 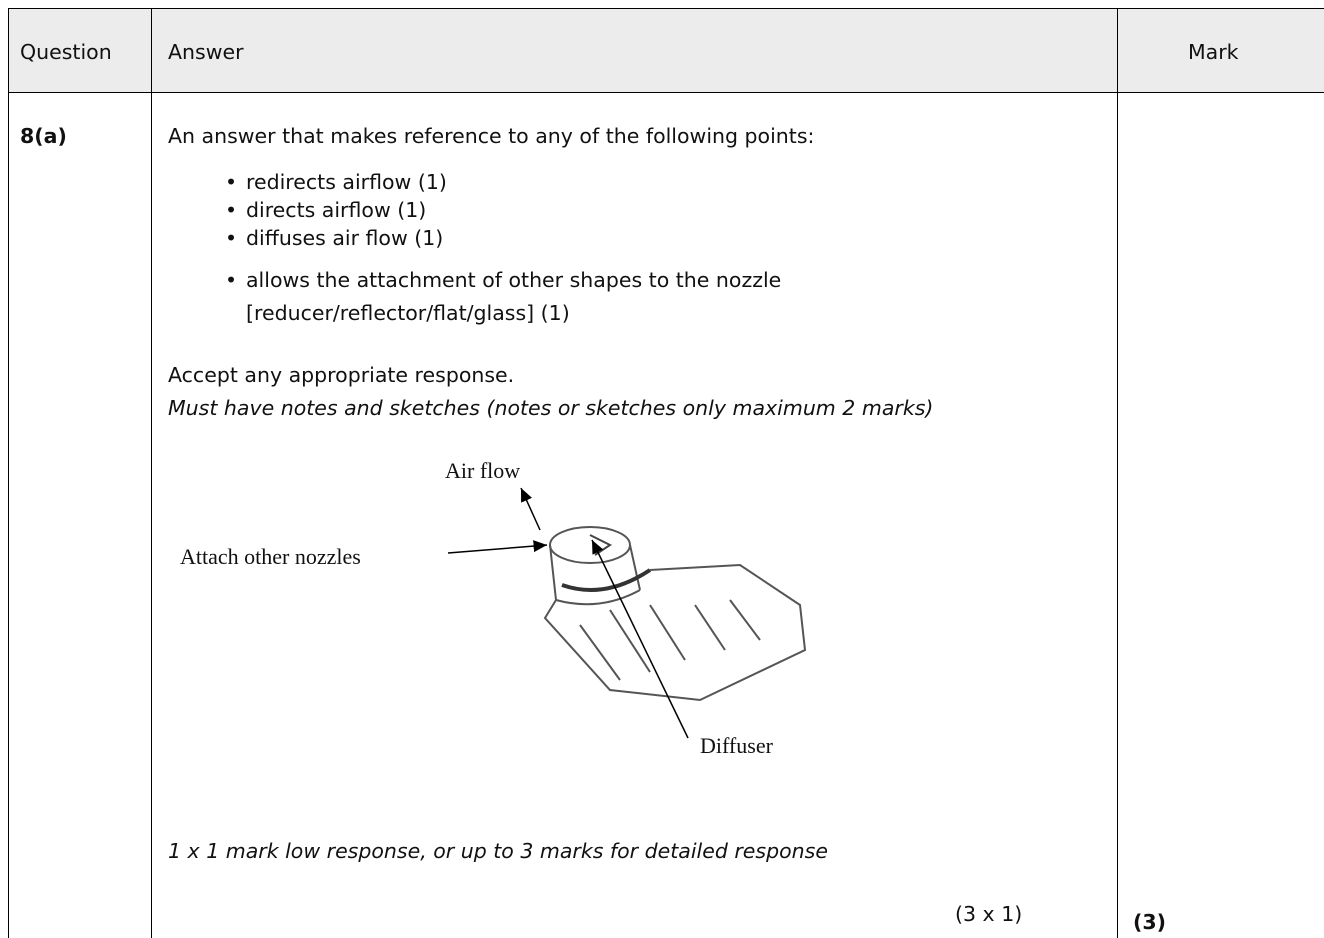 What do you see at coordinates (334, 238) in the screenshot?
I see `bullet: diffuses air flow (1)` at bounding box center [334, 238].